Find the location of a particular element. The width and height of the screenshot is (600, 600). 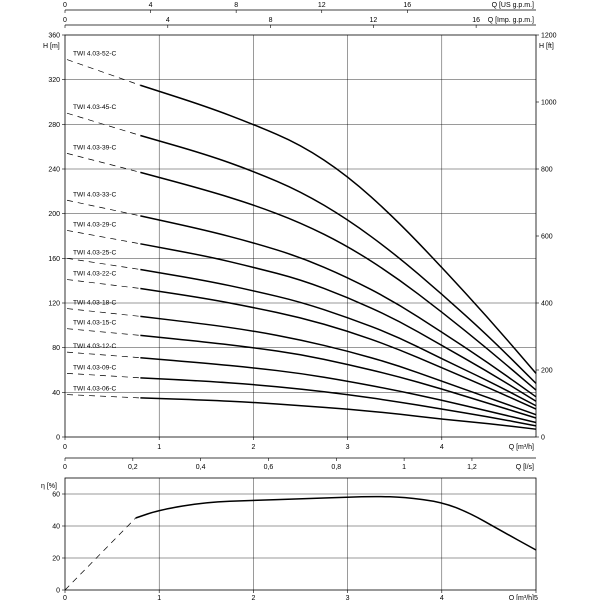

head-curve-label: TWI 4.03-52-C is located at coordinates (94, 54).